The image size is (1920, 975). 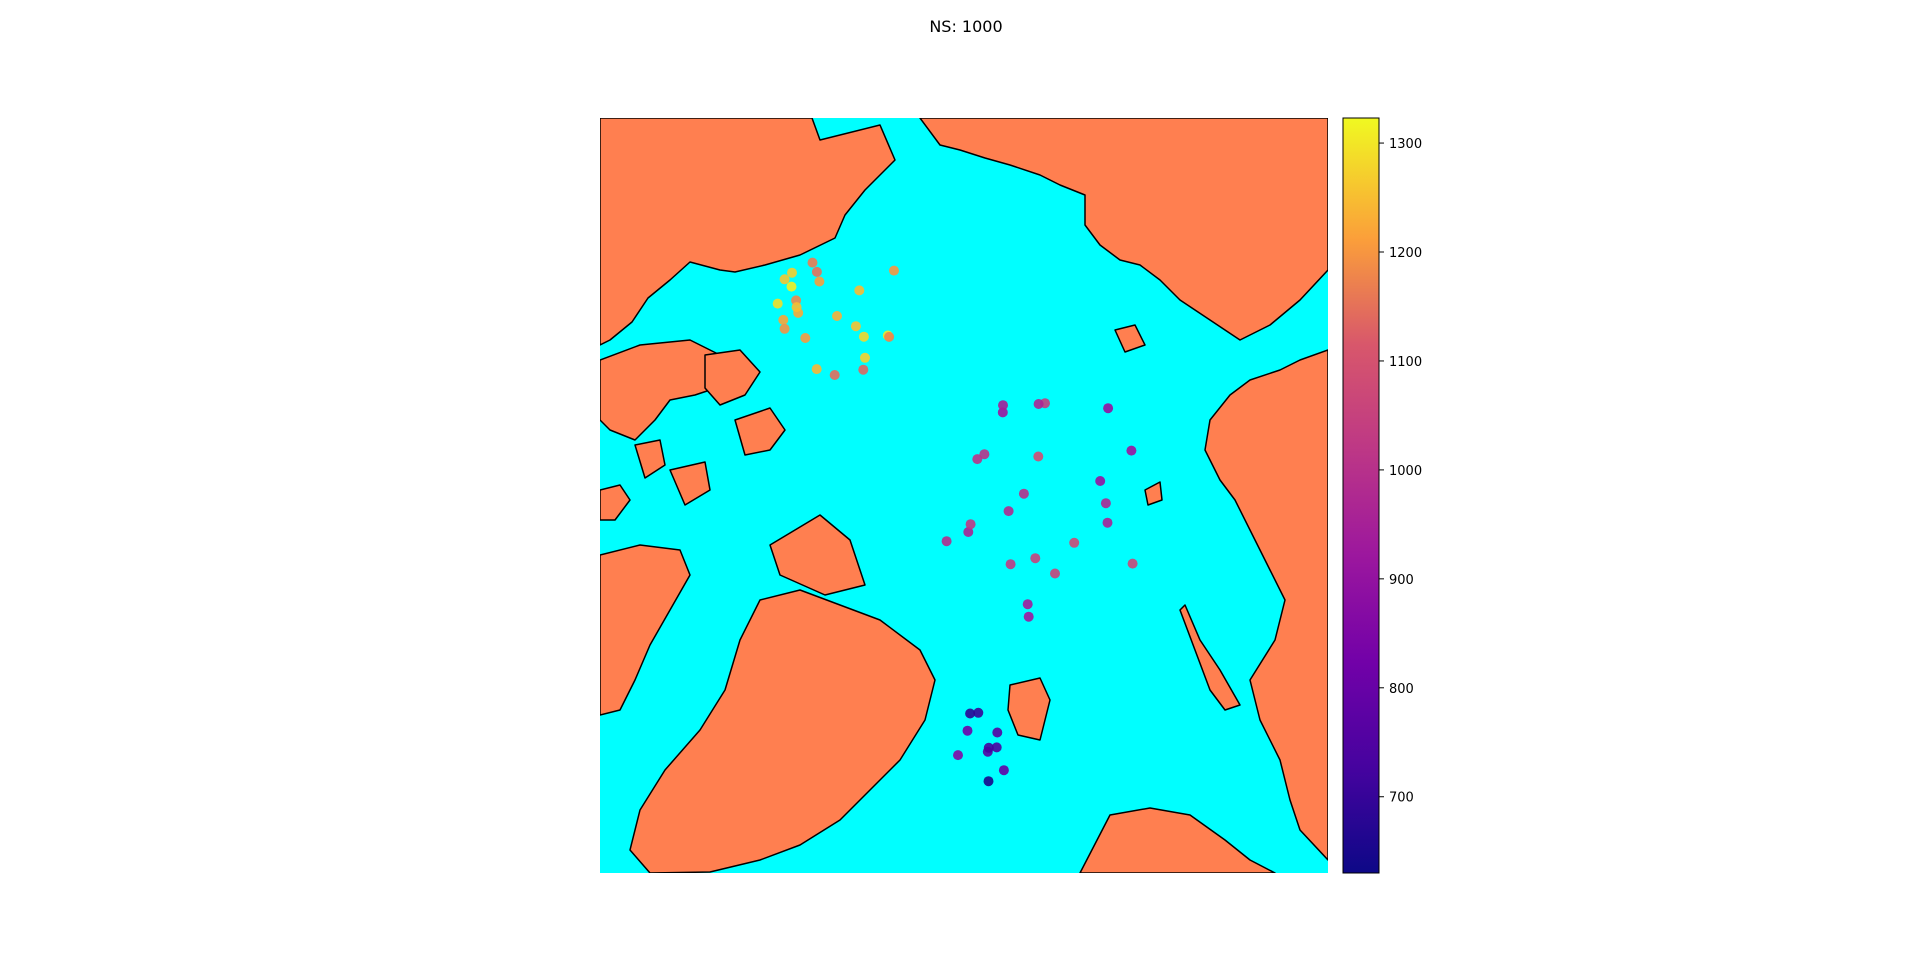 I want to click on land-canada-alaska, so click(x=748, y=232).